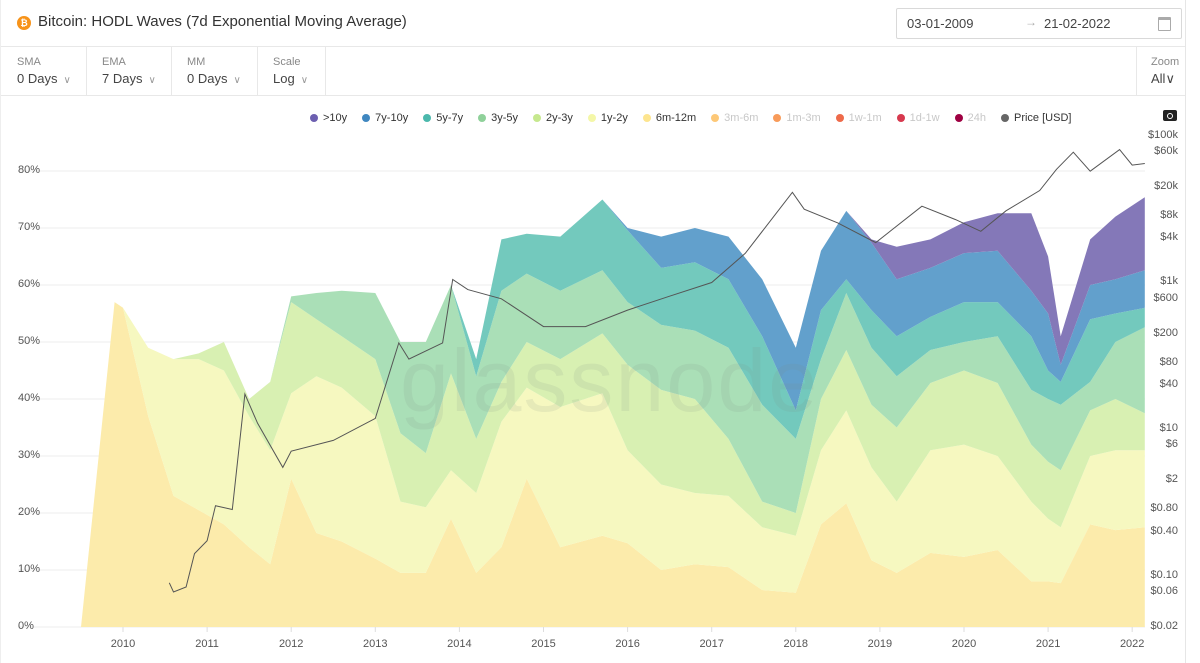 Image resolution: width=1200 pixels, height=663 pixels. What do you see at coordinates (711, 644) in the screenshot?
I see `x-axis-tick: 2017` at bounding box center [711, 644].